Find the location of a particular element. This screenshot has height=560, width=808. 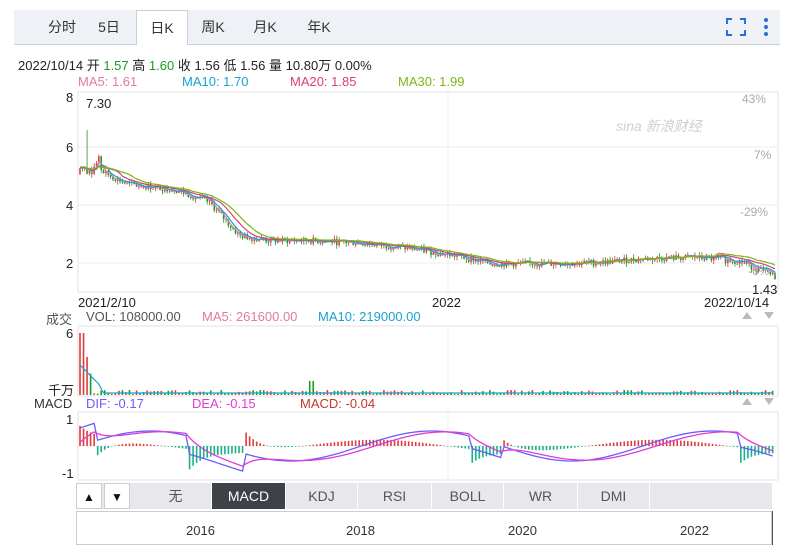

close-label: 收 is located at coordinates (184, 65).